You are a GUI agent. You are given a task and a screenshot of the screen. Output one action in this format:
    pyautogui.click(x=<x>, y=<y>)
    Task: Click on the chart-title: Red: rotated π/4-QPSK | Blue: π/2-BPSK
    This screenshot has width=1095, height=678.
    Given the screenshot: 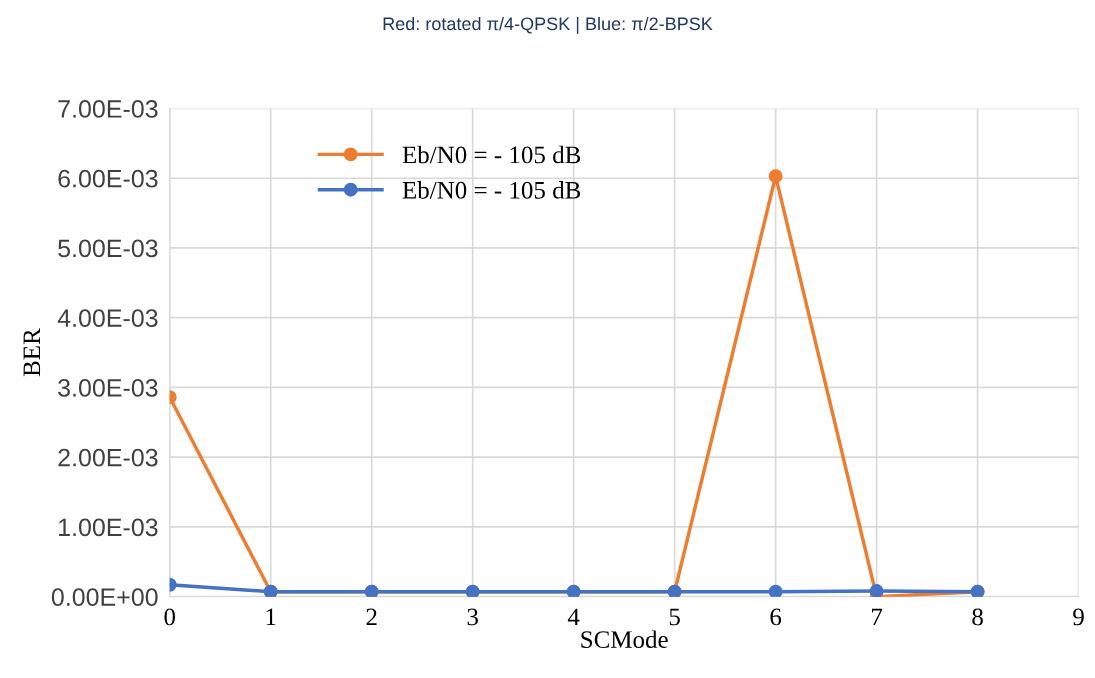 What is the action you would take?
    pyautogui.click(x=548, y=25)
    